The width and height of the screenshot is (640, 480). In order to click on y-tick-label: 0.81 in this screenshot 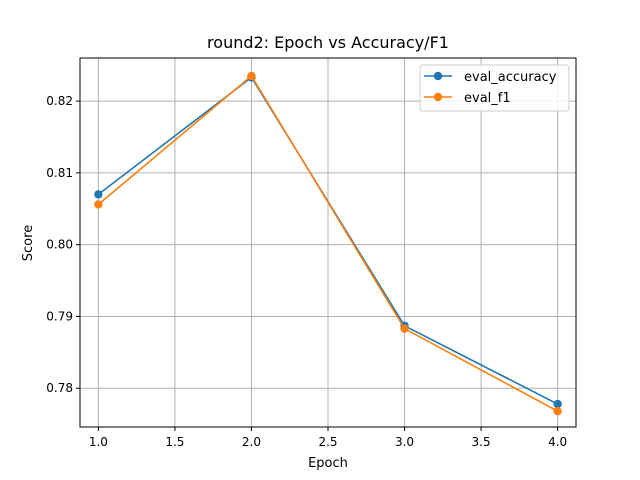, I will do `click(59, 173)`.